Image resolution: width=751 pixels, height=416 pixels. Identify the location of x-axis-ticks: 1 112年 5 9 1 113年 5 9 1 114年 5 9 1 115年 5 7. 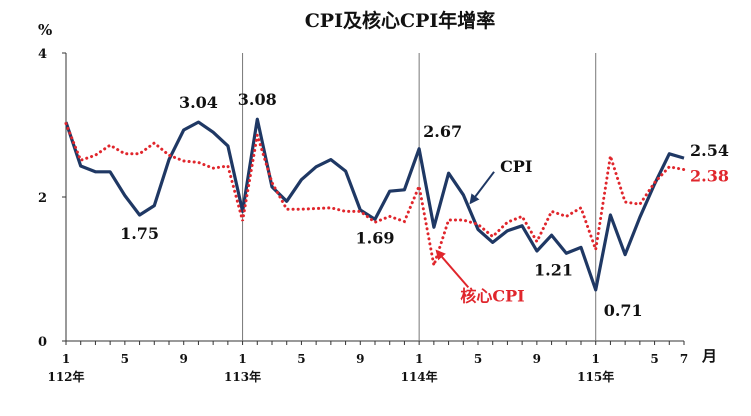
(367, 368).